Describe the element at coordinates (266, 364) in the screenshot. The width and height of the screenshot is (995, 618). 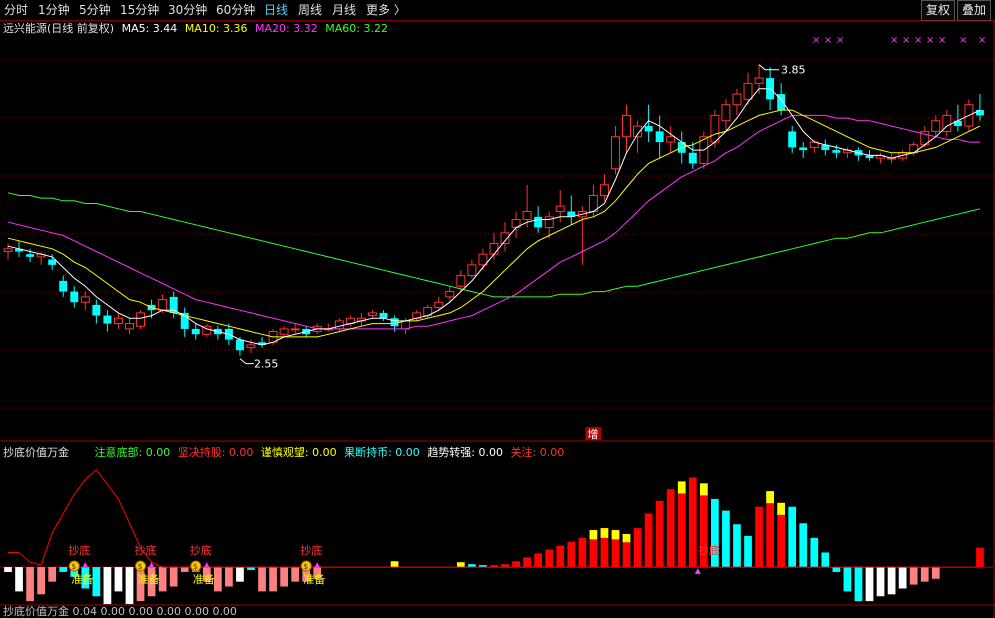
I see `low-price-label: 2.55` at that location.